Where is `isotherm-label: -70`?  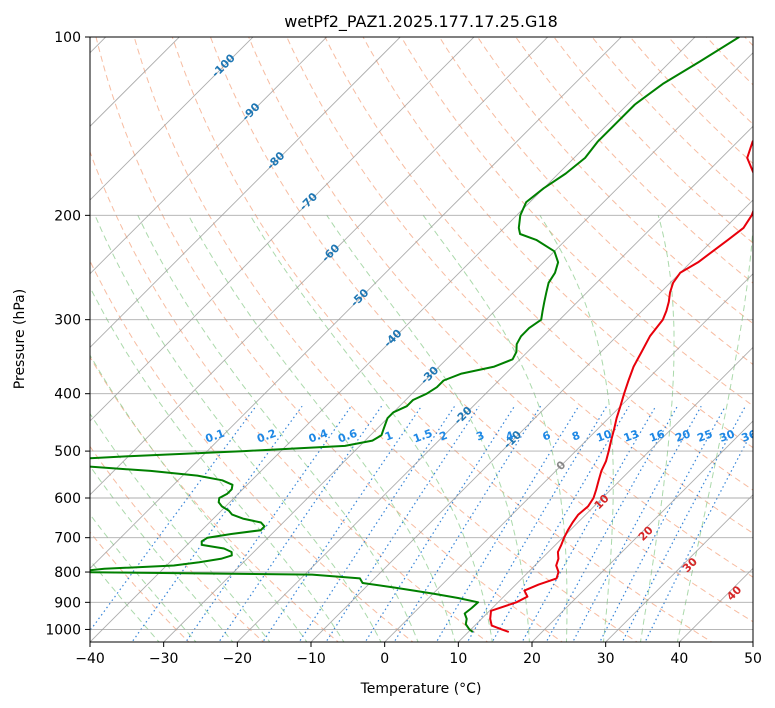 isotherm-label: -70 is located at coordinates (308, 201).